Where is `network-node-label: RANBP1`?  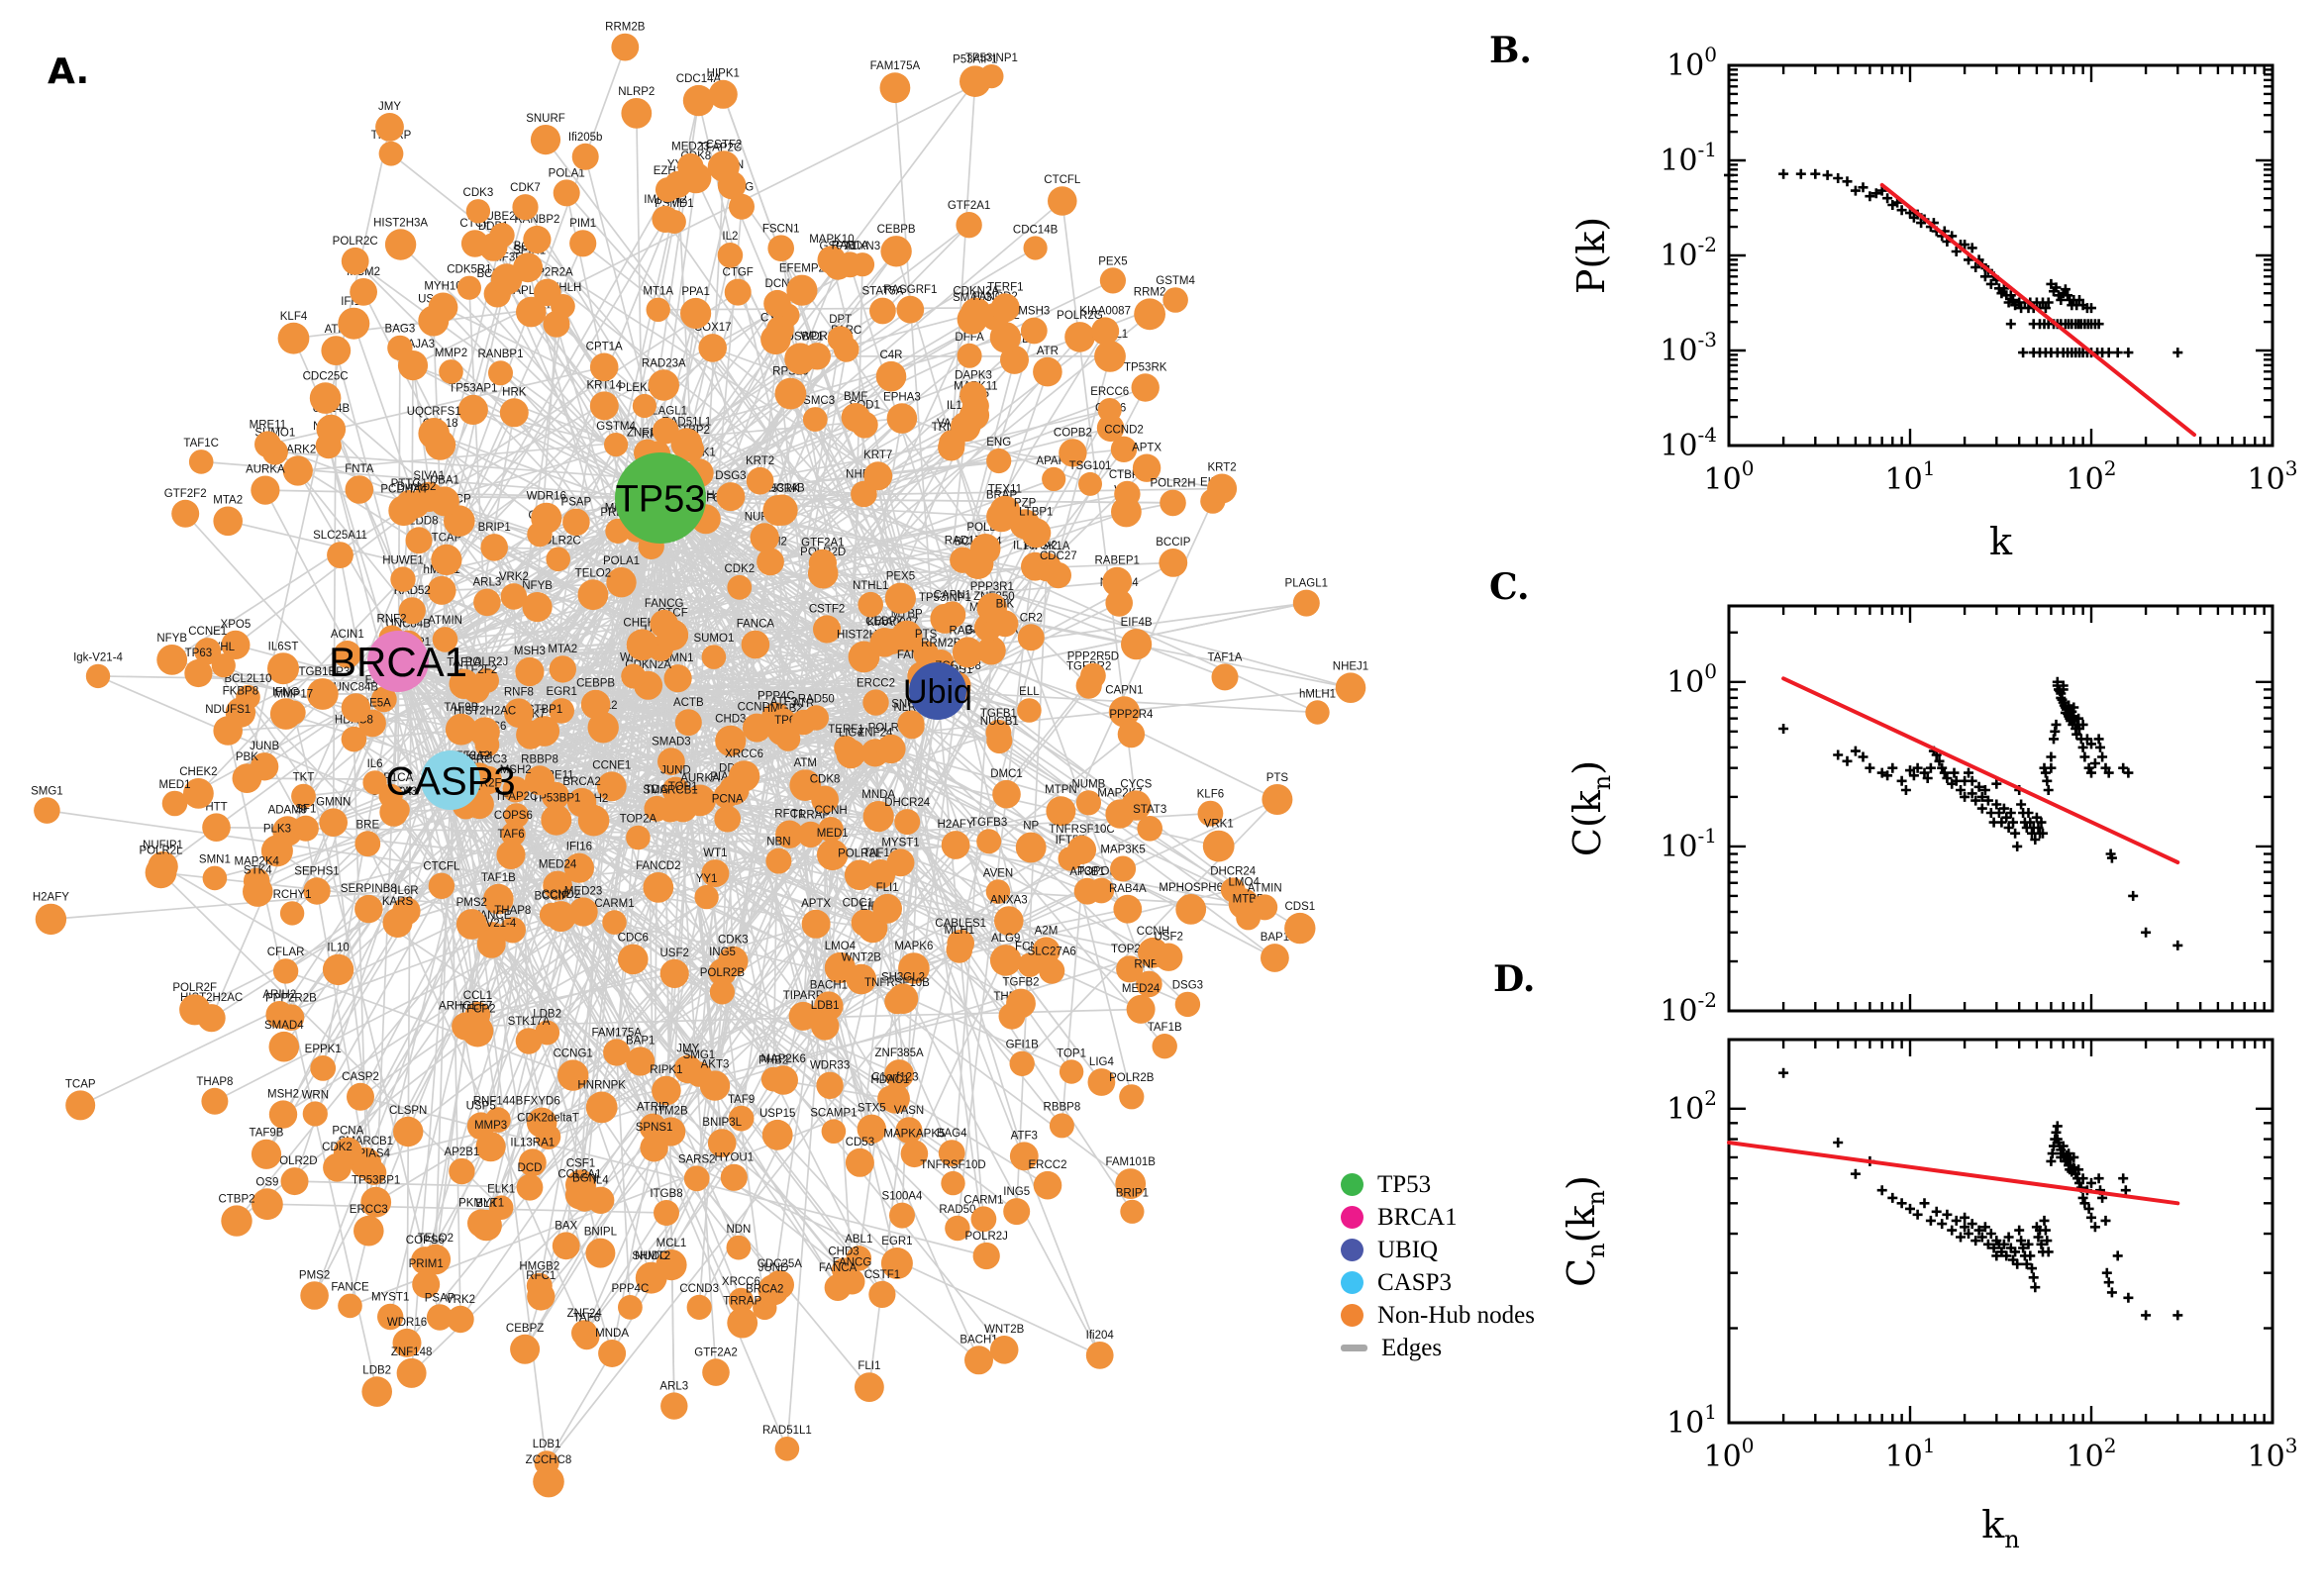 network-node-label: RANBP1 is located at coordinates (500, 354).